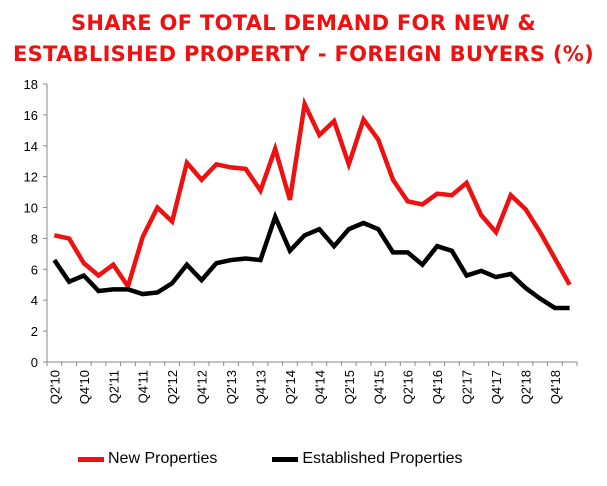 The image size is (607, 486). Describe the element at coordinates (54, 387) in the screenshot. I see `x-tick-label: Q2'10` at that location.